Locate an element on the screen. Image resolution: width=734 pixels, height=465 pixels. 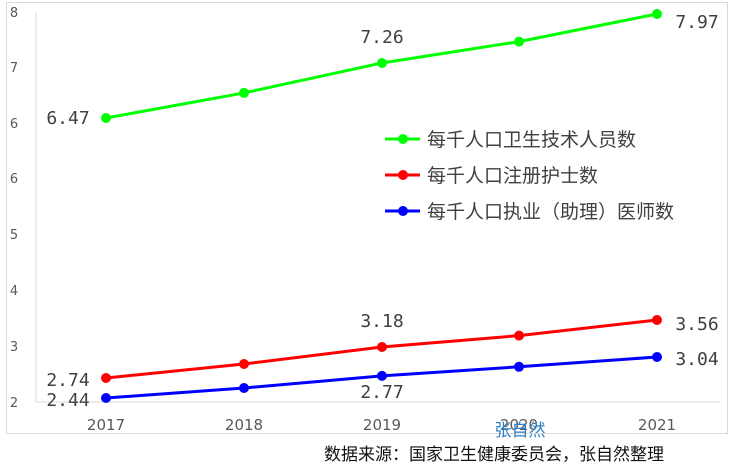
data-label: 2.74 is located at coordinates (67, 380).